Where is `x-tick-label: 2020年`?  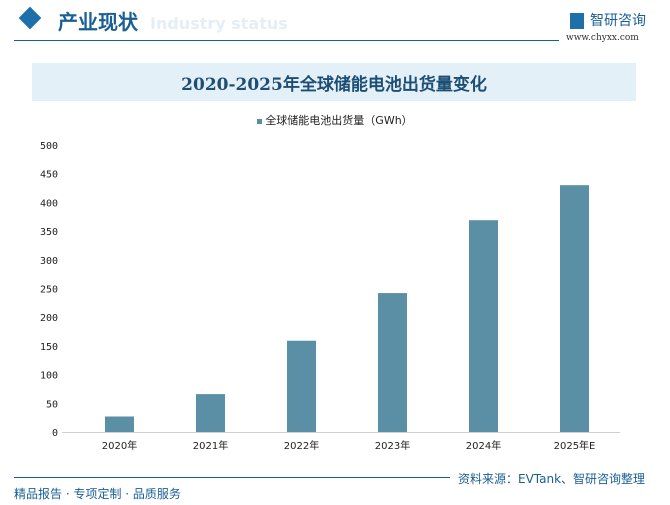
x-tick-label: 2020年 is located at coordinates (119, 445).